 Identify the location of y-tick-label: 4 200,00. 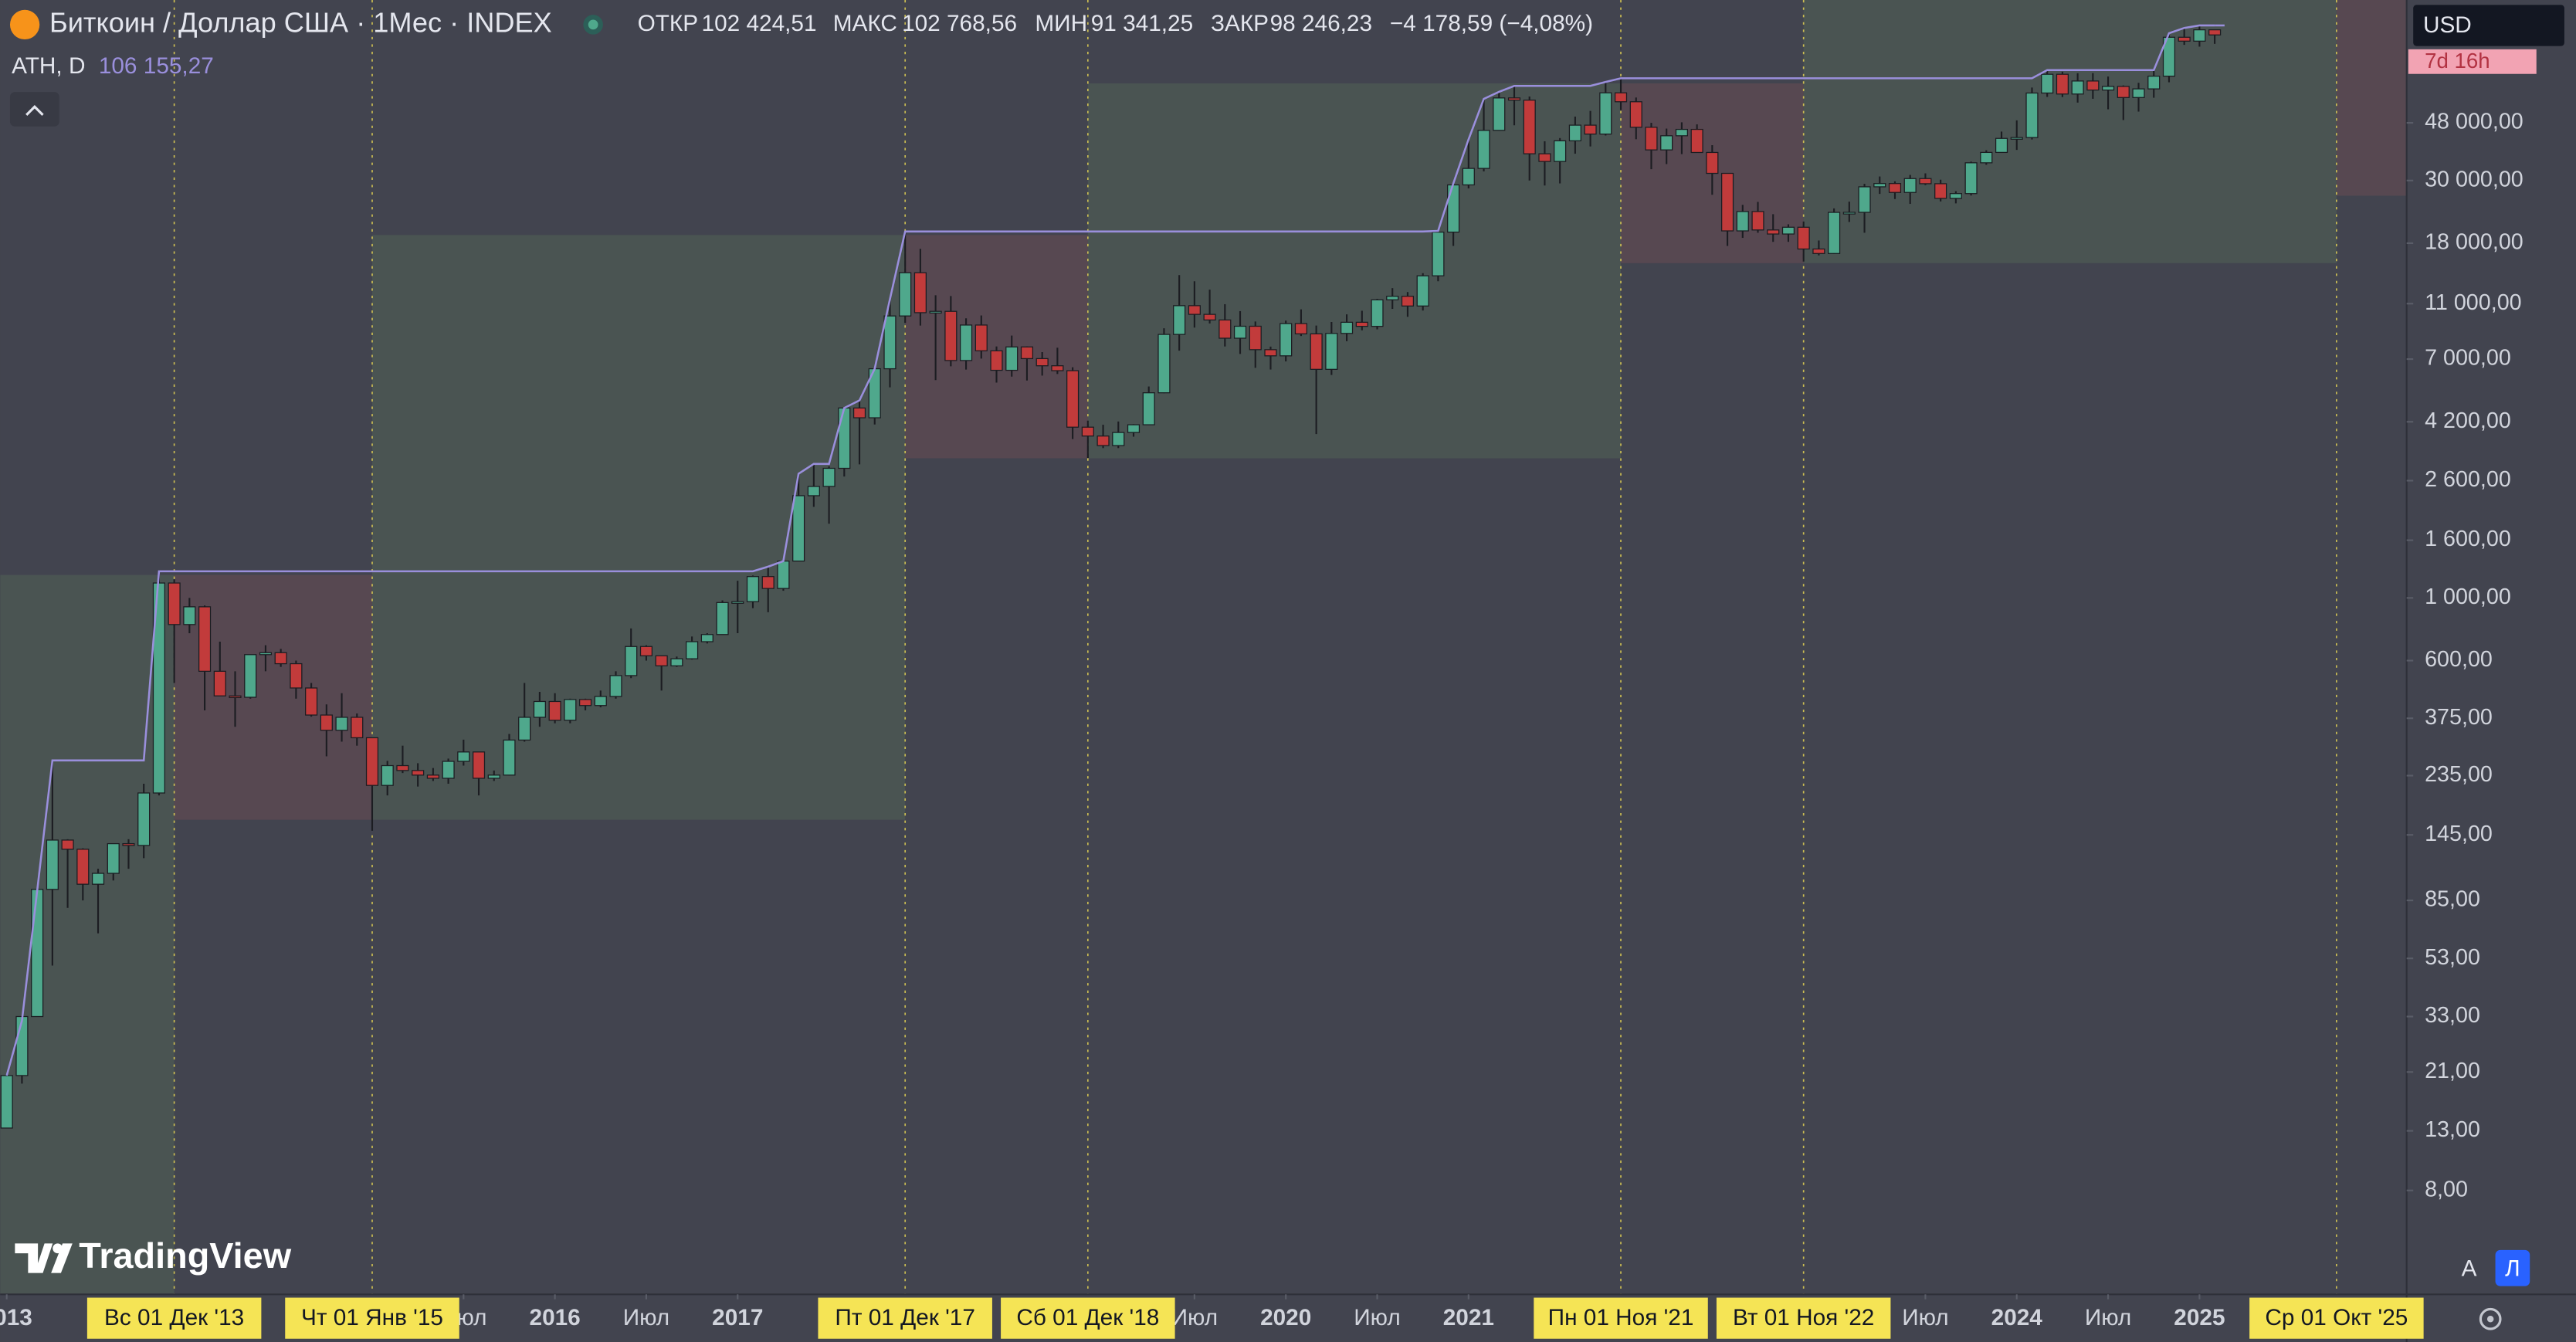
(2468, 421).